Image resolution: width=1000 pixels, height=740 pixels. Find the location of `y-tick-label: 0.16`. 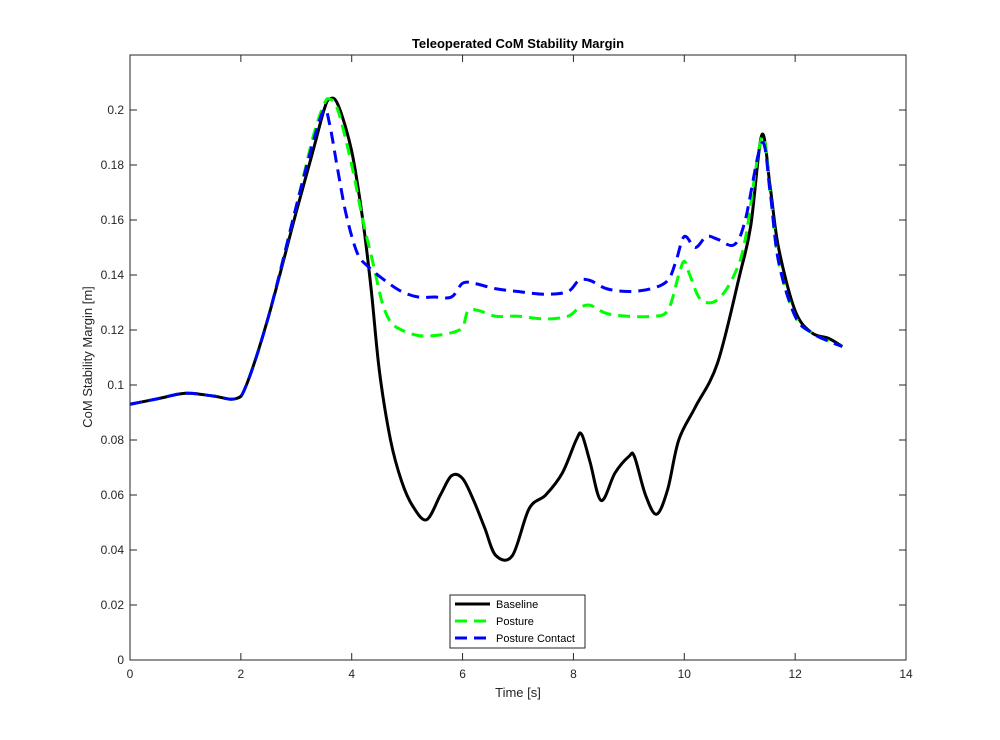

y-tick-label: 0.16 is located at coordinates (113, 220).